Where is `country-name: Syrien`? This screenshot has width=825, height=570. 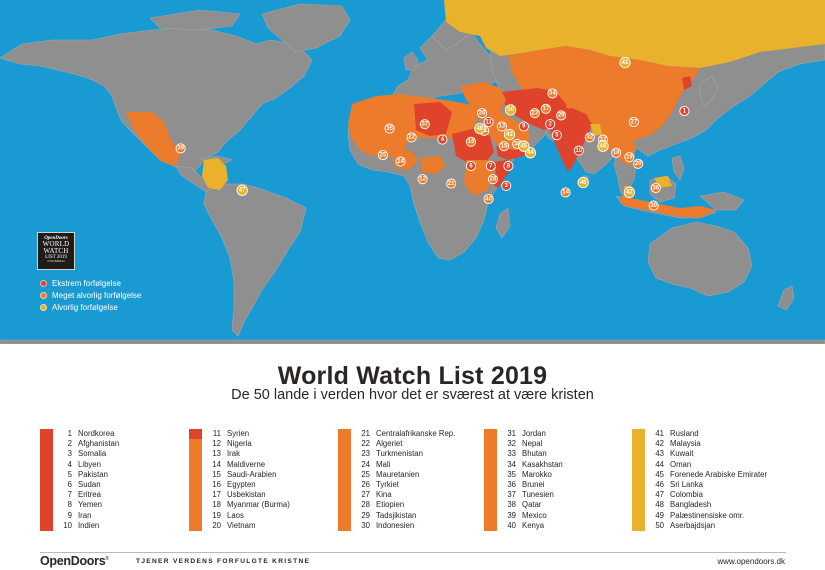 country-name: Syrien is located at coordinates (238, 433).